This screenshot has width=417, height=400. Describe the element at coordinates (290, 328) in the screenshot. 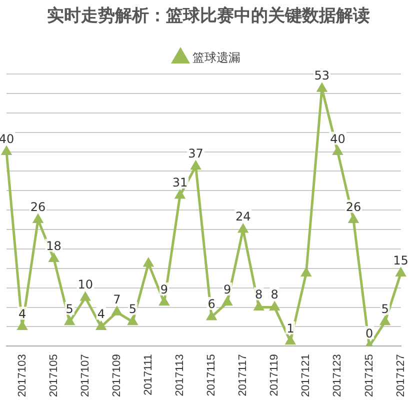

I see `data-label: 1` at that location.